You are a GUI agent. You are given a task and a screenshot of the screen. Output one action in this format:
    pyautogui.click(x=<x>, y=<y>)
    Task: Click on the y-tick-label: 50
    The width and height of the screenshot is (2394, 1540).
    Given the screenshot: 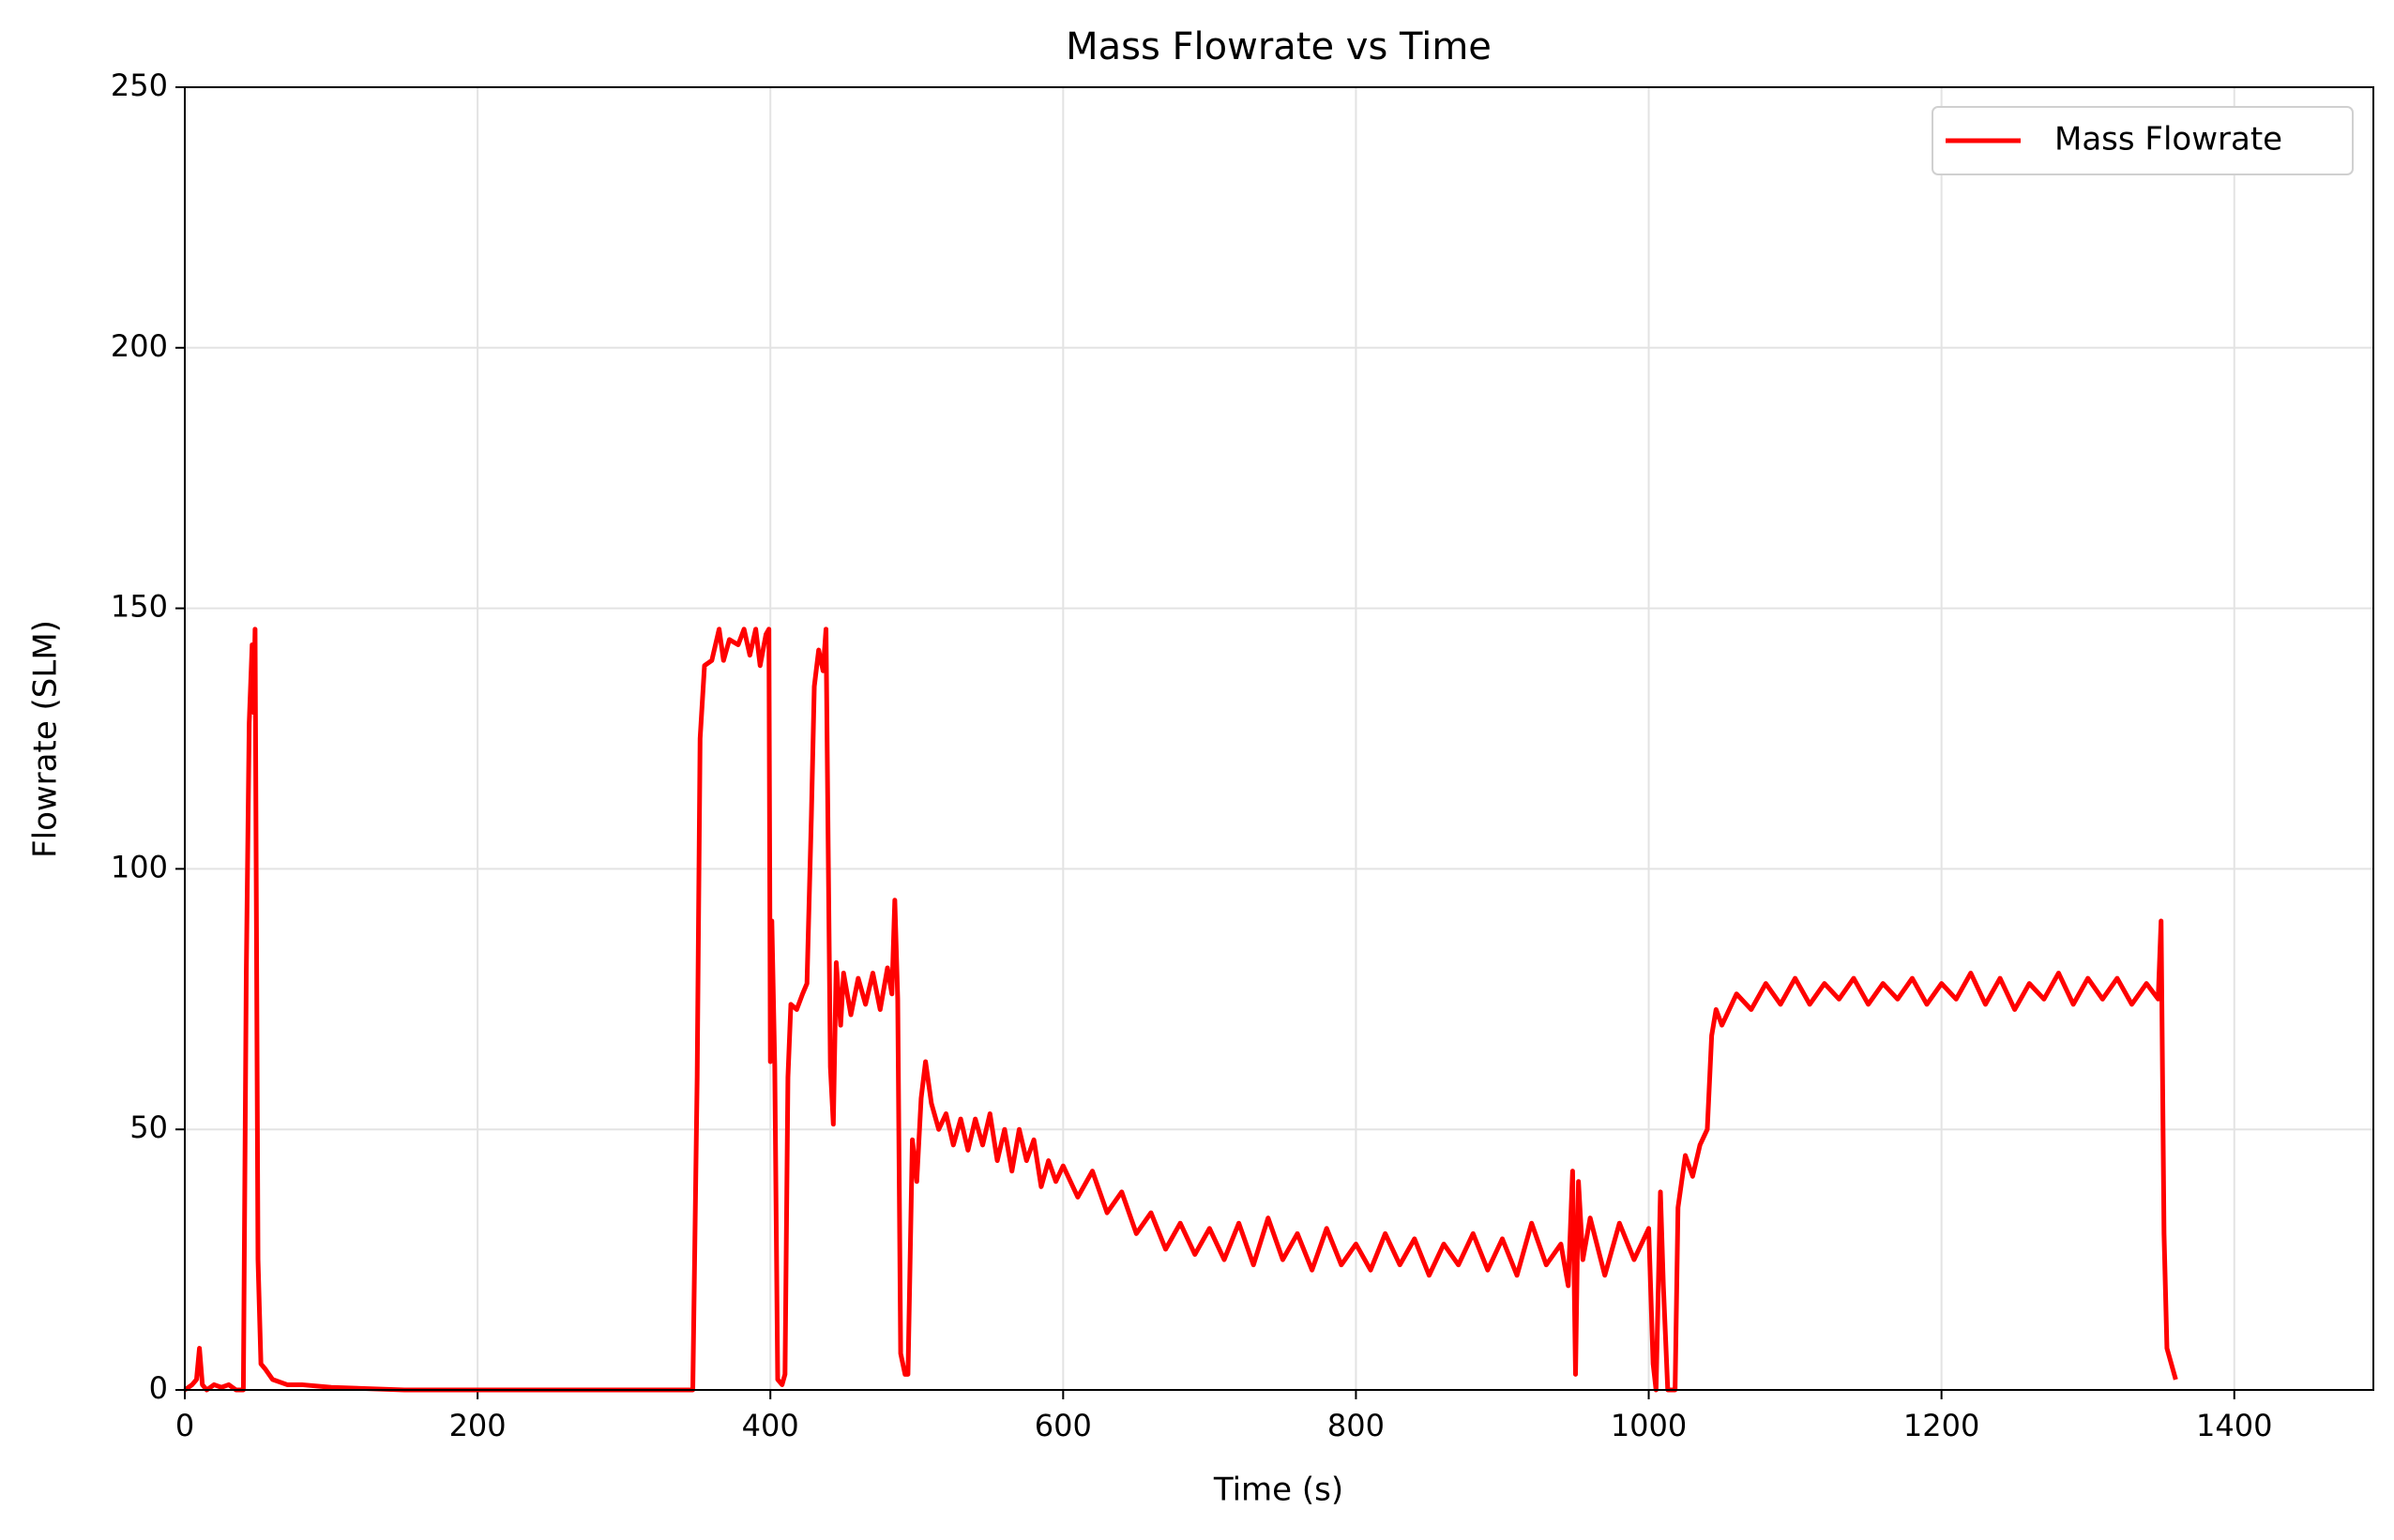 What is the action you would take?
    pyautogui.click(x=148, y=1127)
    